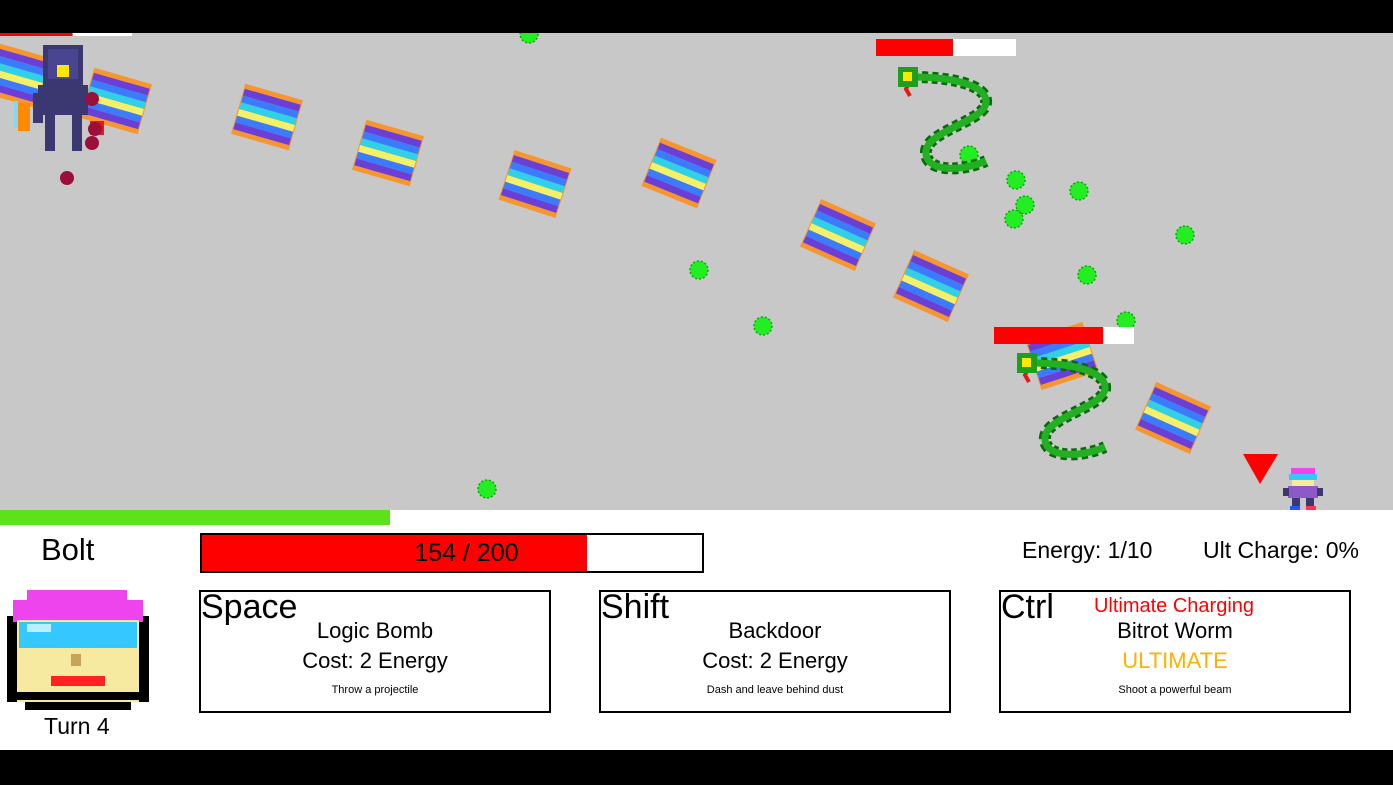  I want to click on ability-description: Dash and leave behind dust, so click(775, 690).